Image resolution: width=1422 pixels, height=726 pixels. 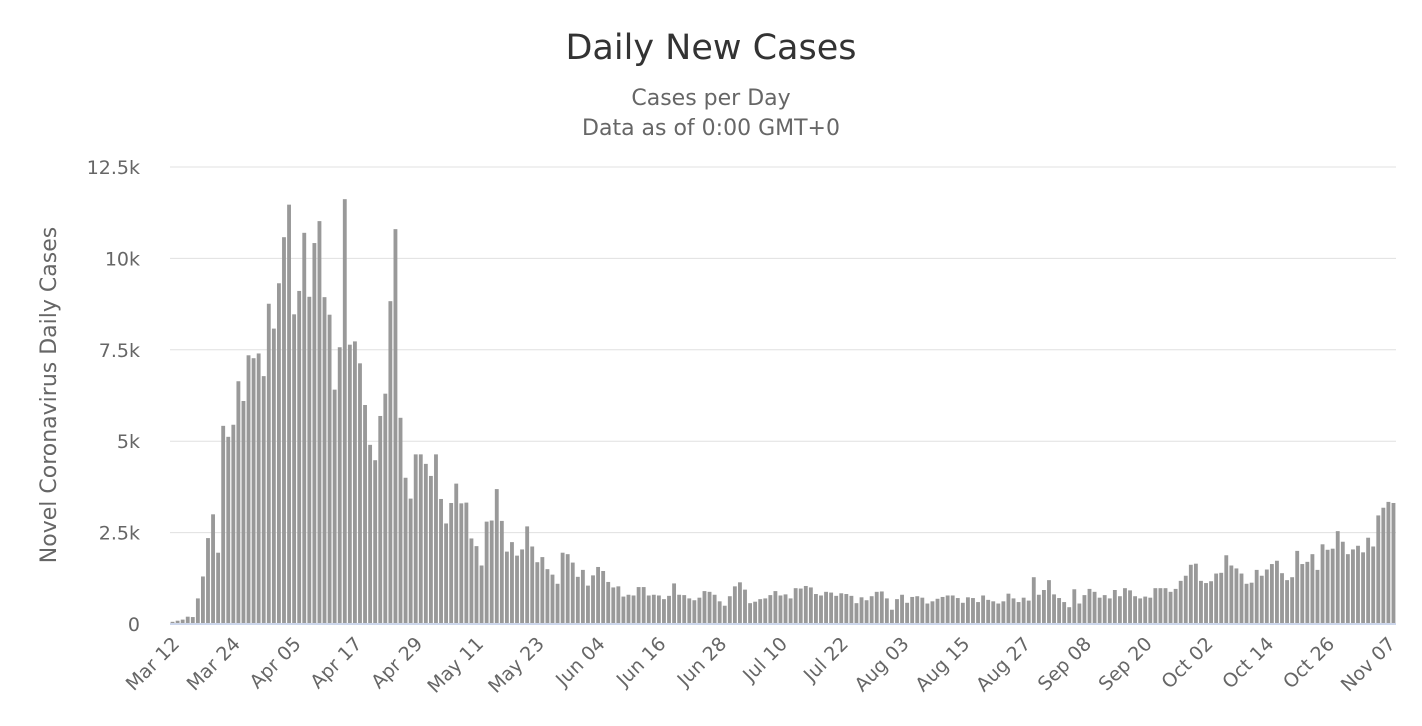 I want to click on x-tick-label: Jul 10, so click(x=765, y=660).